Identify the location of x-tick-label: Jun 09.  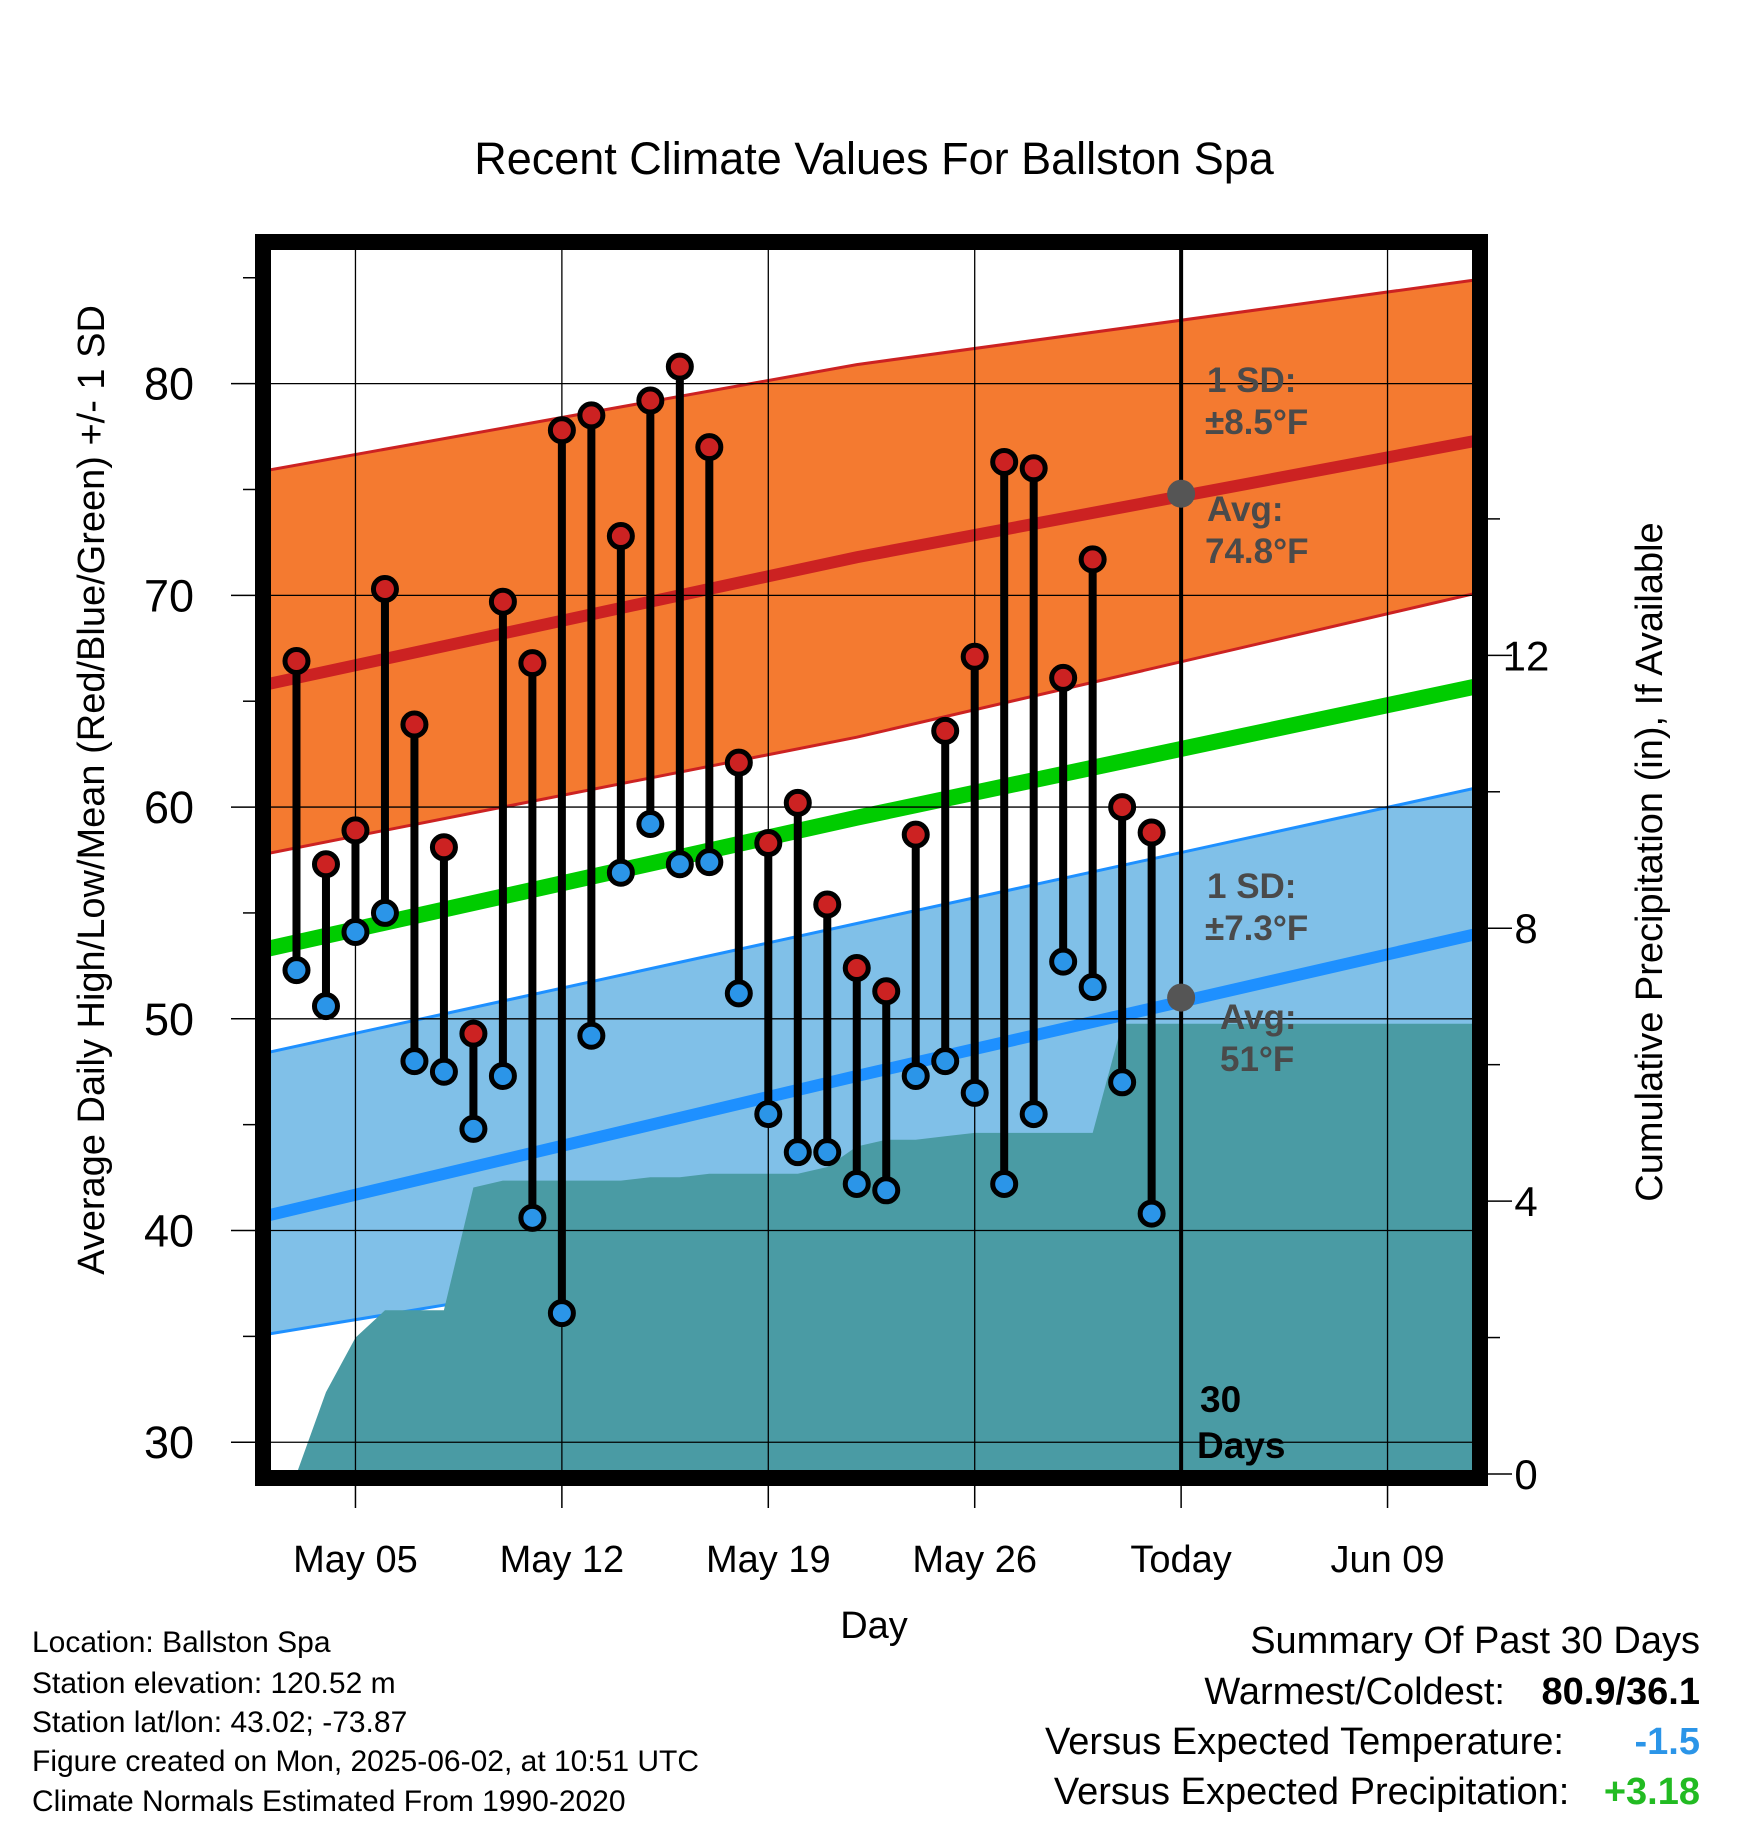
(1387, 1560).